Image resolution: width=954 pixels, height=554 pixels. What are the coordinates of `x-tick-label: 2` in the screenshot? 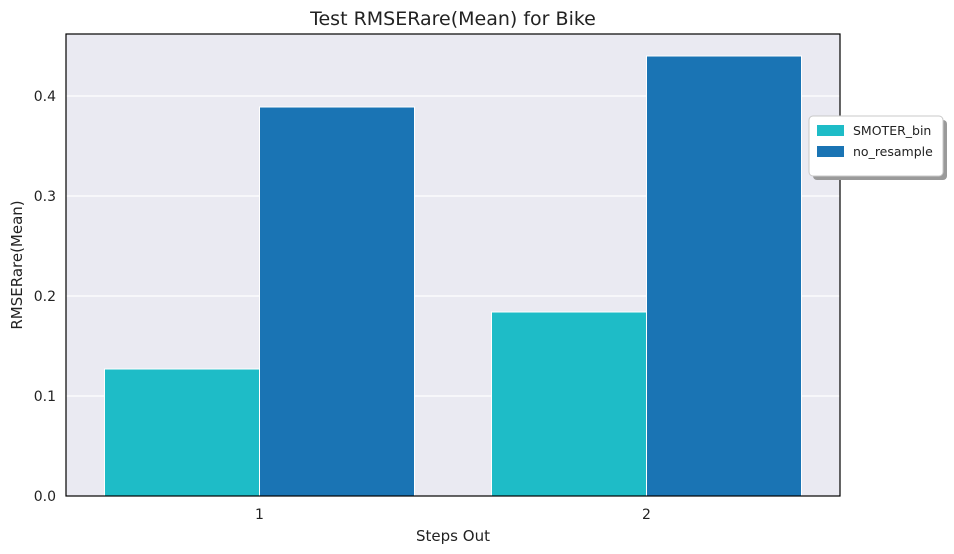 It's located at (646, 515).